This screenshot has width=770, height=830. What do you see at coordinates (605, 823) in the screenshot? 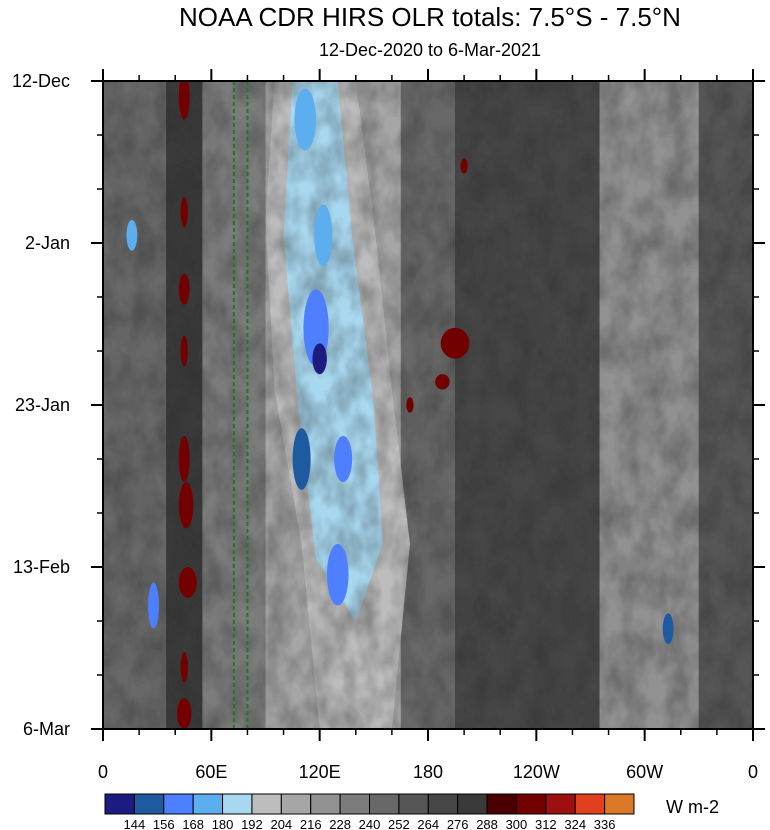
I see `colorbar-label: 336` at bounding box center [605, 823].